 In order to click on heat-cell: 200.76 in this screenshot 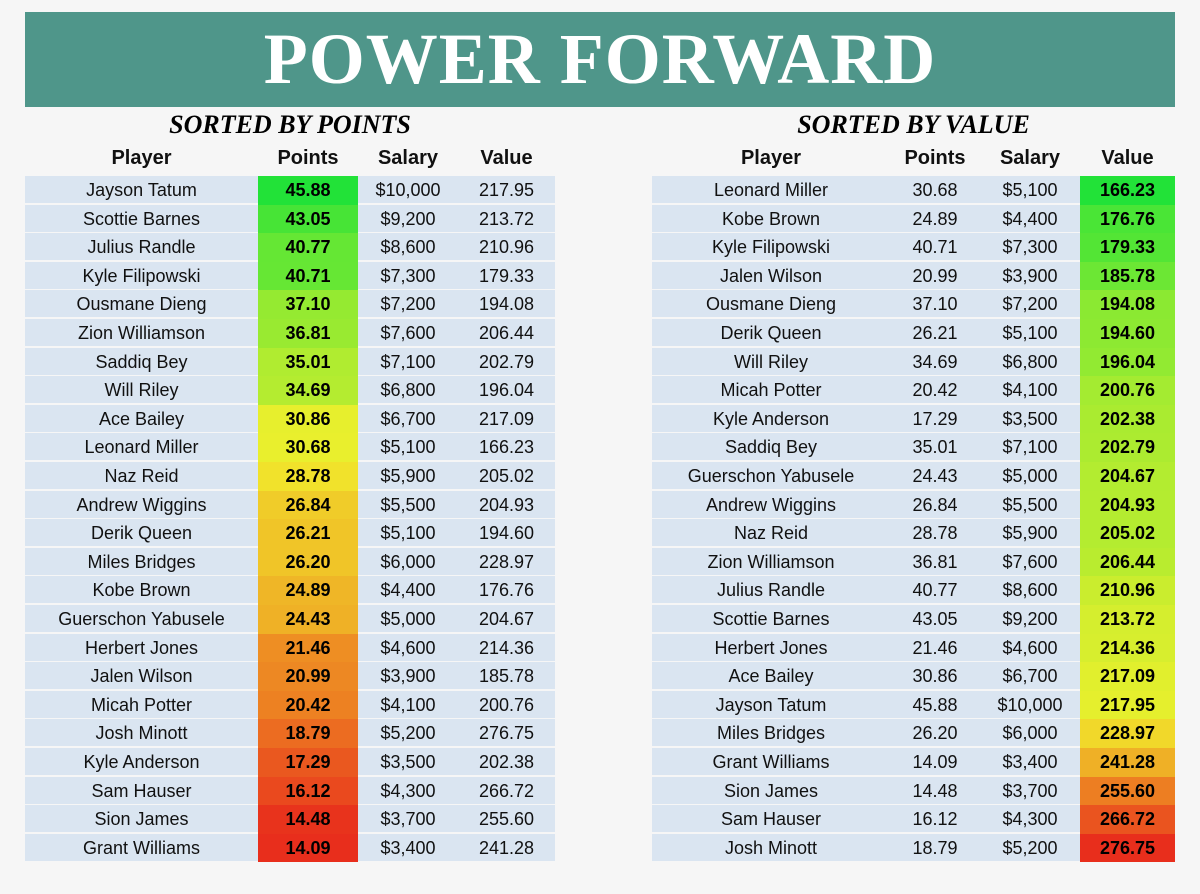, I will do `click(1127, 390)`.